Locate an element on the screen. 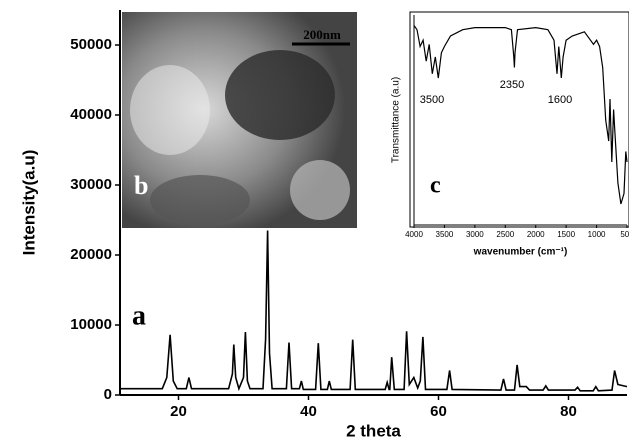  scale-bar-label: 200nm is located at coordinates (322, 34).